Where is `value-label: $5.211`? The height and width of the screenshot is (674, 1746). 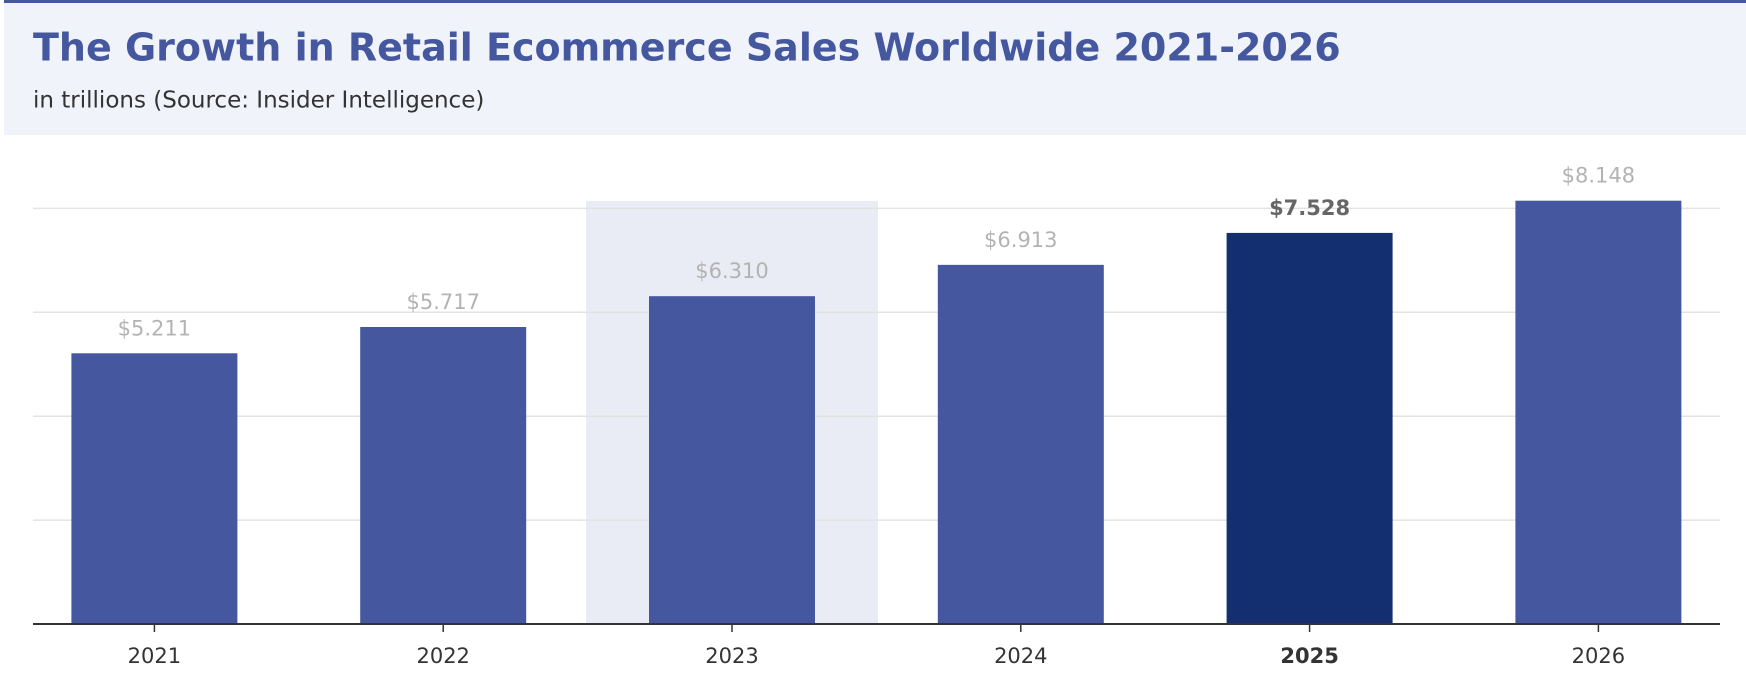
value-label: $5.211 is located at coordinates (154, 328).